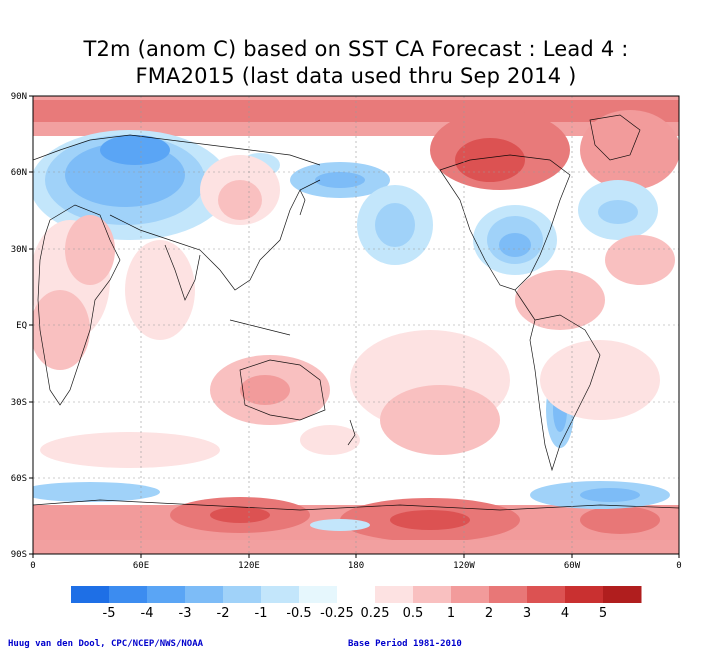  I want to click on lon-label-180: 180, so click(356, 566).